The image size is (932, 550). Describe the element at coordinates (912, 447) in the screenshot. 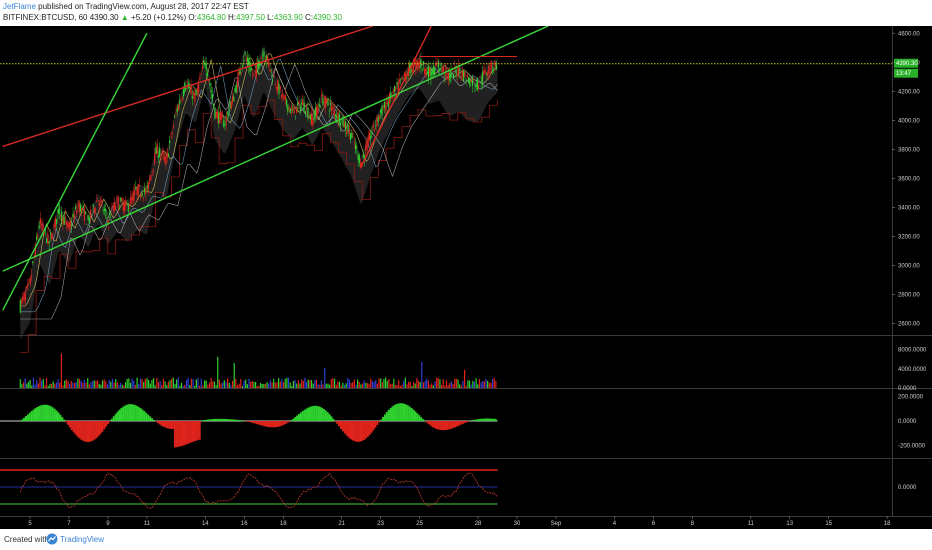

I see `oscillator-tick-label: -200.0000` at that location.